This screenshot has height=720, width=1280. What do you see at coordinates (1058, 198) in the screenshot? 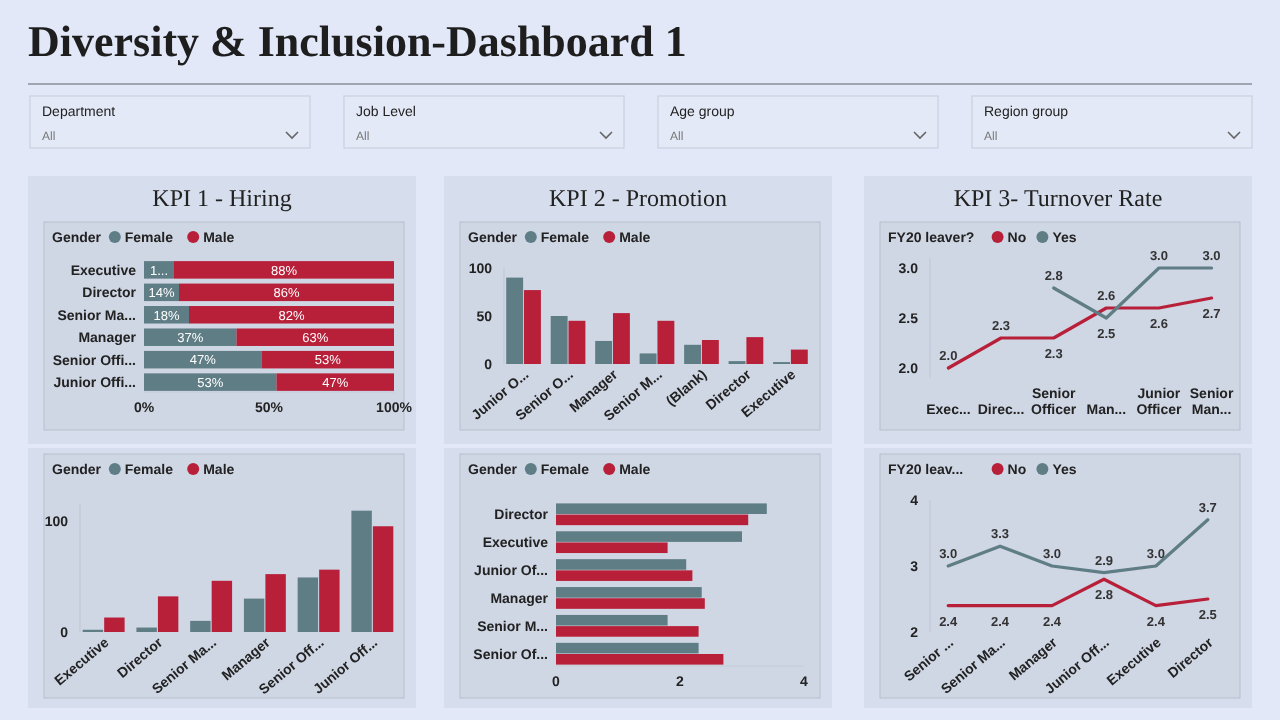
I see `chart-title: KPI 3- Turnover Rate` at bounding box center [1058, 198].